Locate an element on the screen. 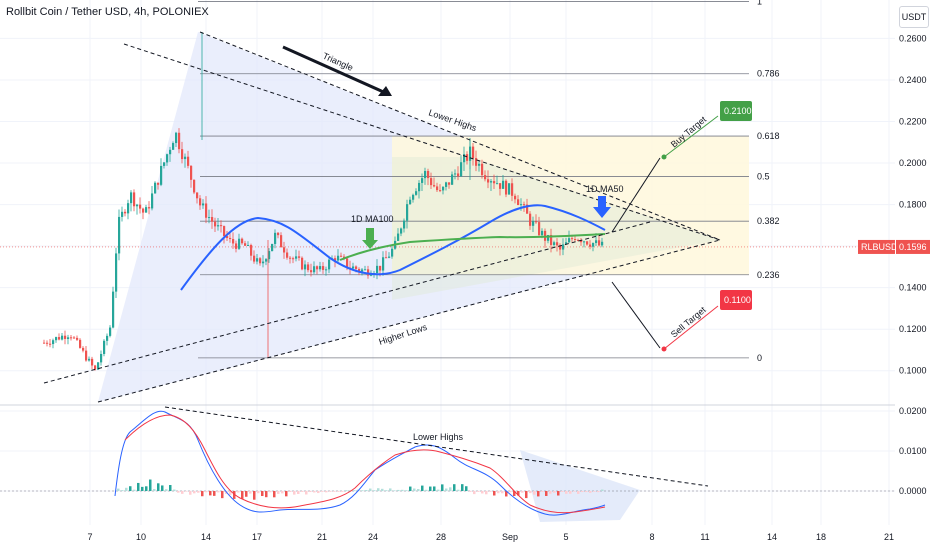 This screenshot has width=932, height=550. ma100-arrow is located at coordinates (370, 238).